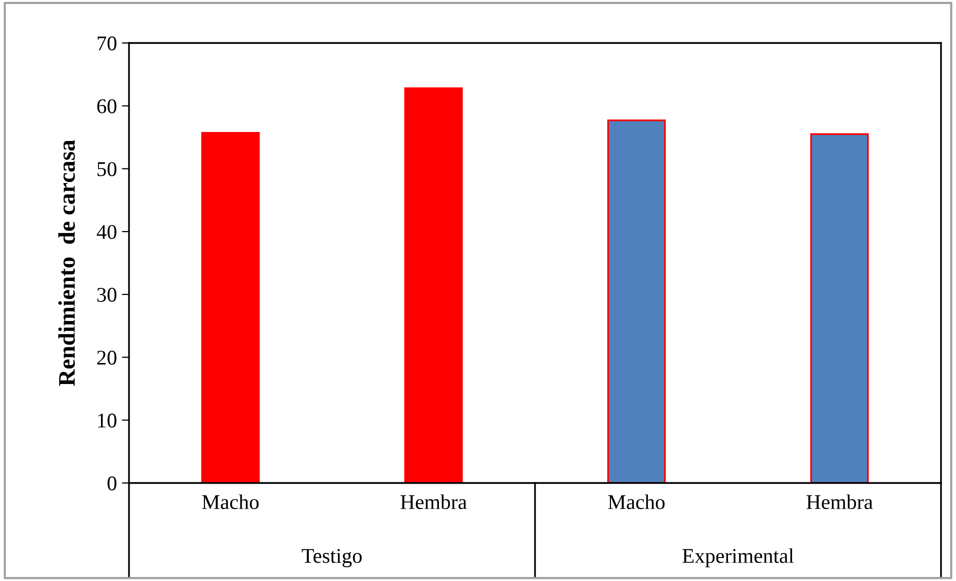 This screenshot has height=581, width=956. What do you see at coordinates (66, 263) in the screenshot?
I see `y-axis-title: Rendimiento de carcasa` at bounding box center [66, 263].